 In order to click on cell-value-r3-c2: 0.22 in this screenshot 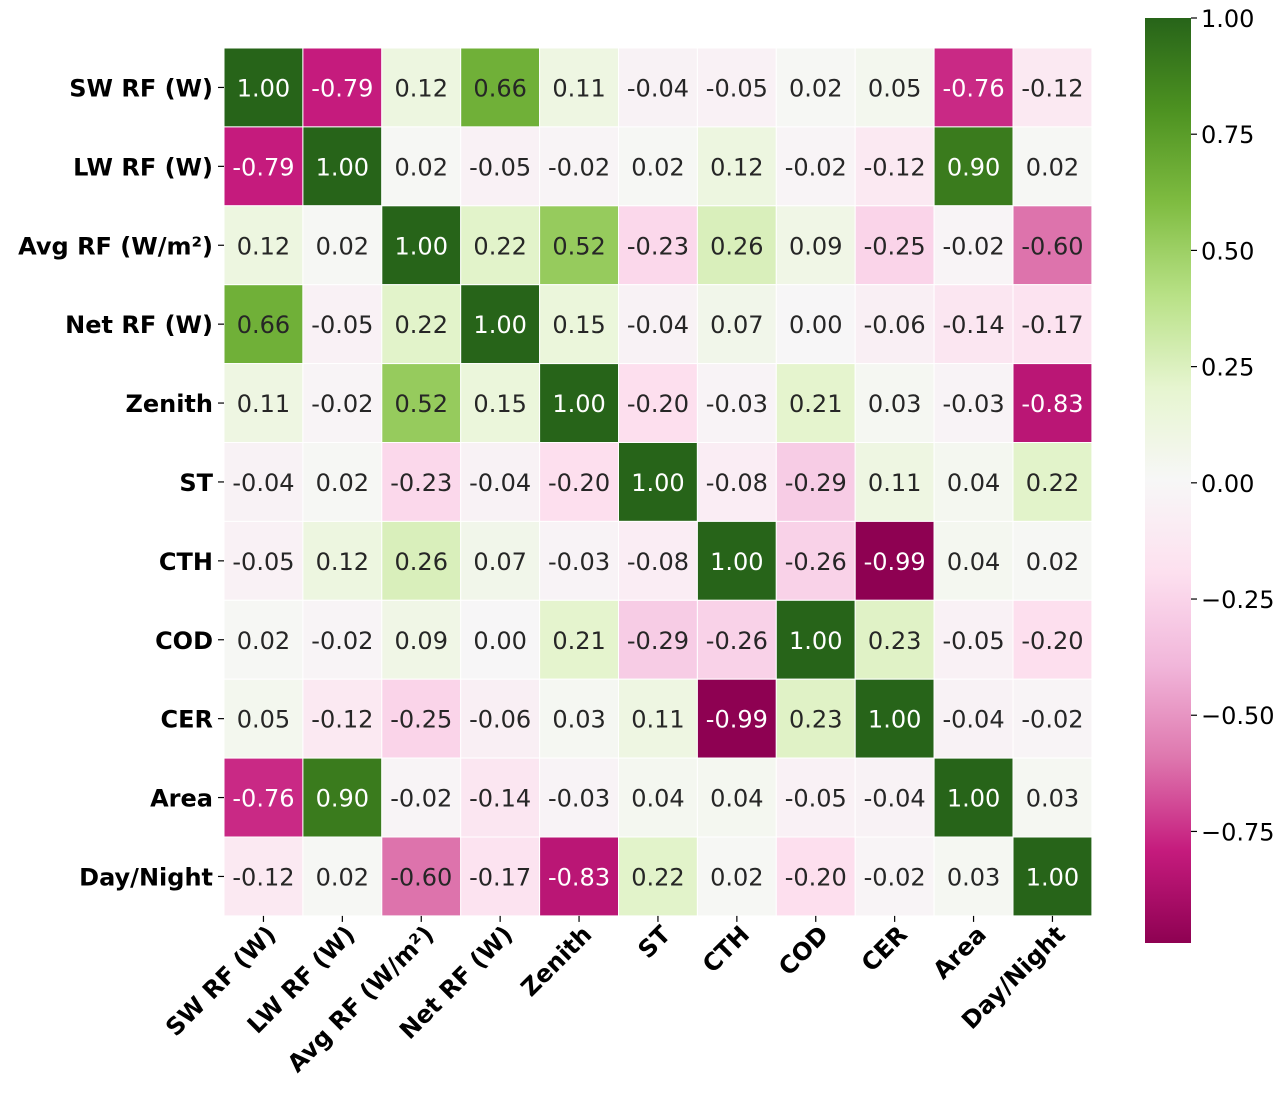, I will do `click(421, 325)`.